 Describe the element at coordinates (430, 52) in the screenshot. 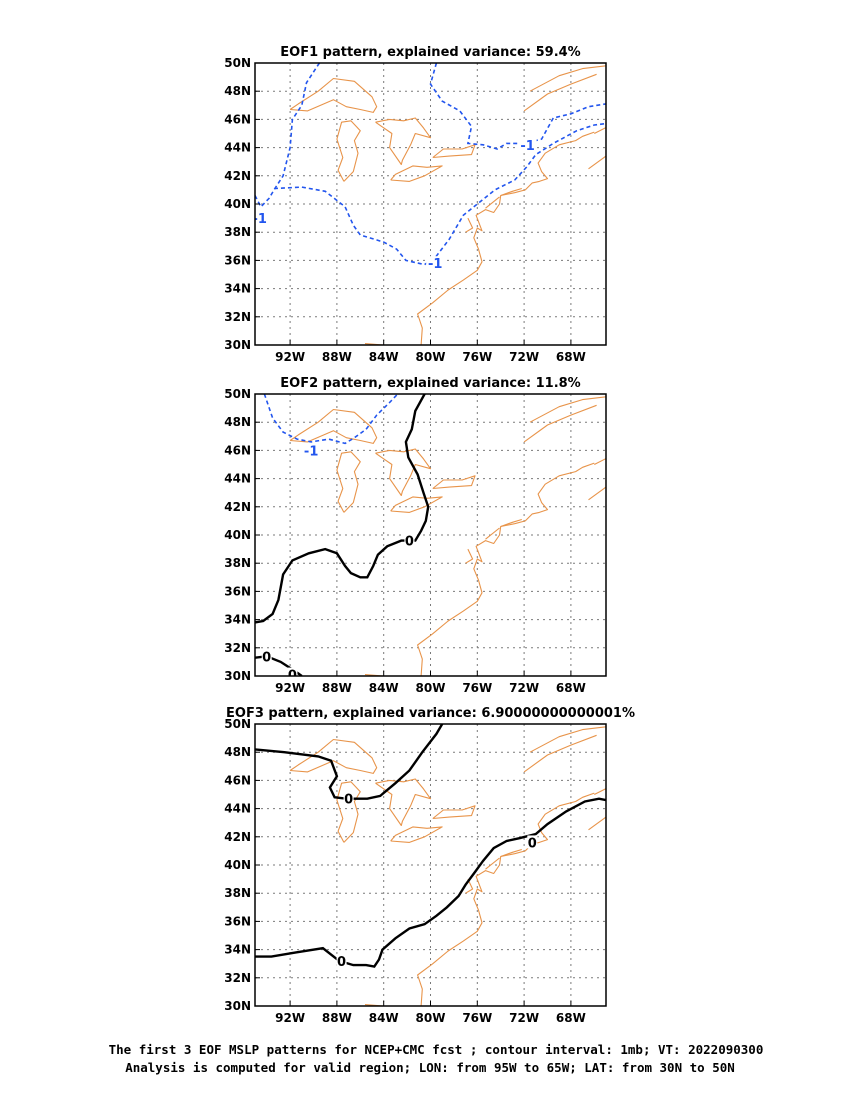

I see `eof1-title: EOF1 pattern, explained variance: 59.4%` at that location.